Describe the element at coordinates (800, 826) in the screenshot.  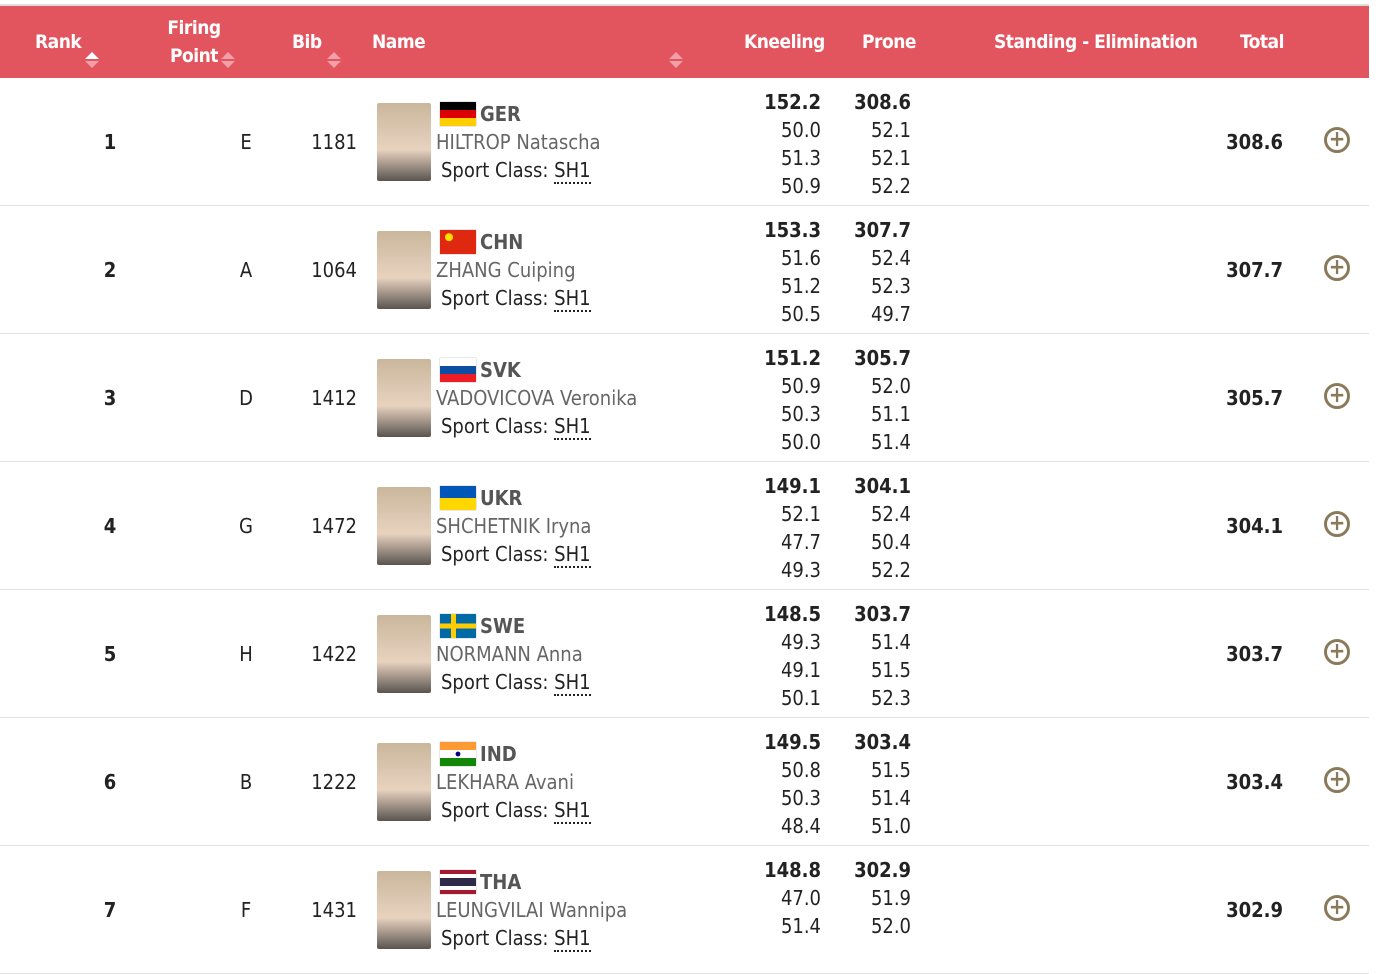
I see `kneeling-score: 48.4` at that location.